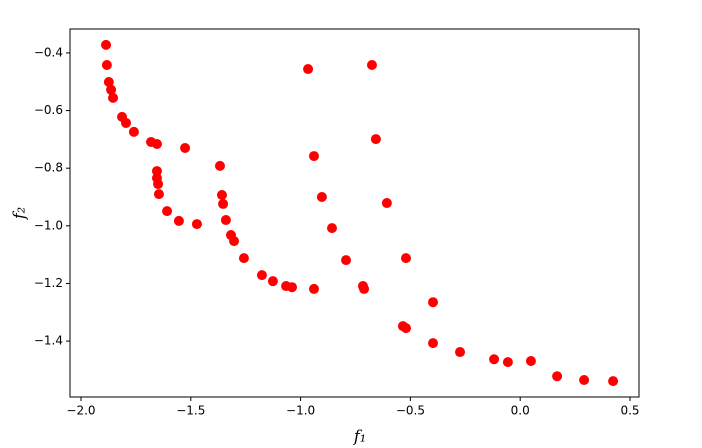 The height and width of the screenshot is (448, 702). What do you see at coordinates (629, 411) in the screenshot?
I see `x-tick-label: 0.5` at bounding box center [629, 411].